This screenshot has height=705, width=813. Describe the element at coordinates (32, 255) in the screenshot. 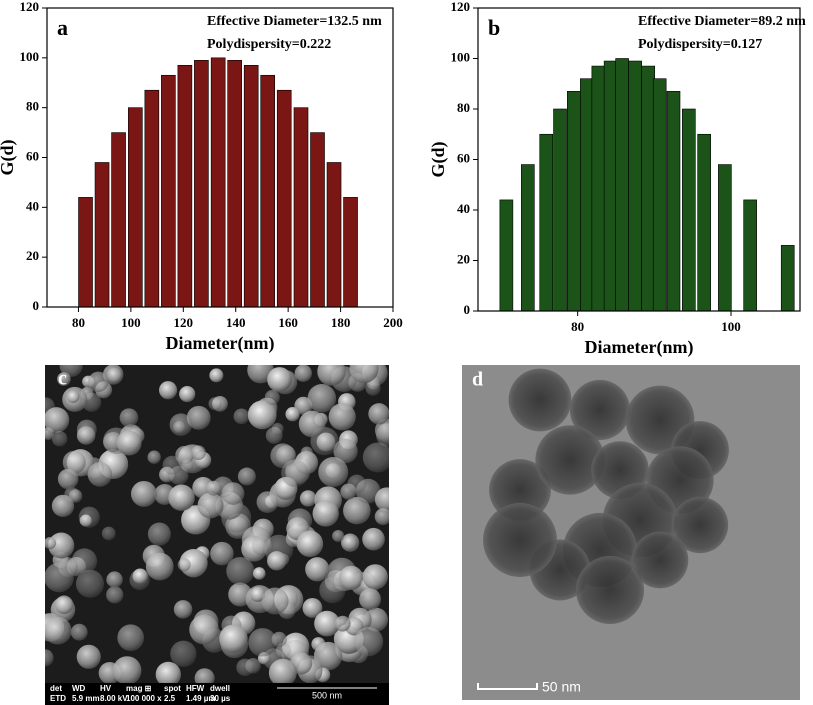

I see `y-tick-label: 20` at that location.